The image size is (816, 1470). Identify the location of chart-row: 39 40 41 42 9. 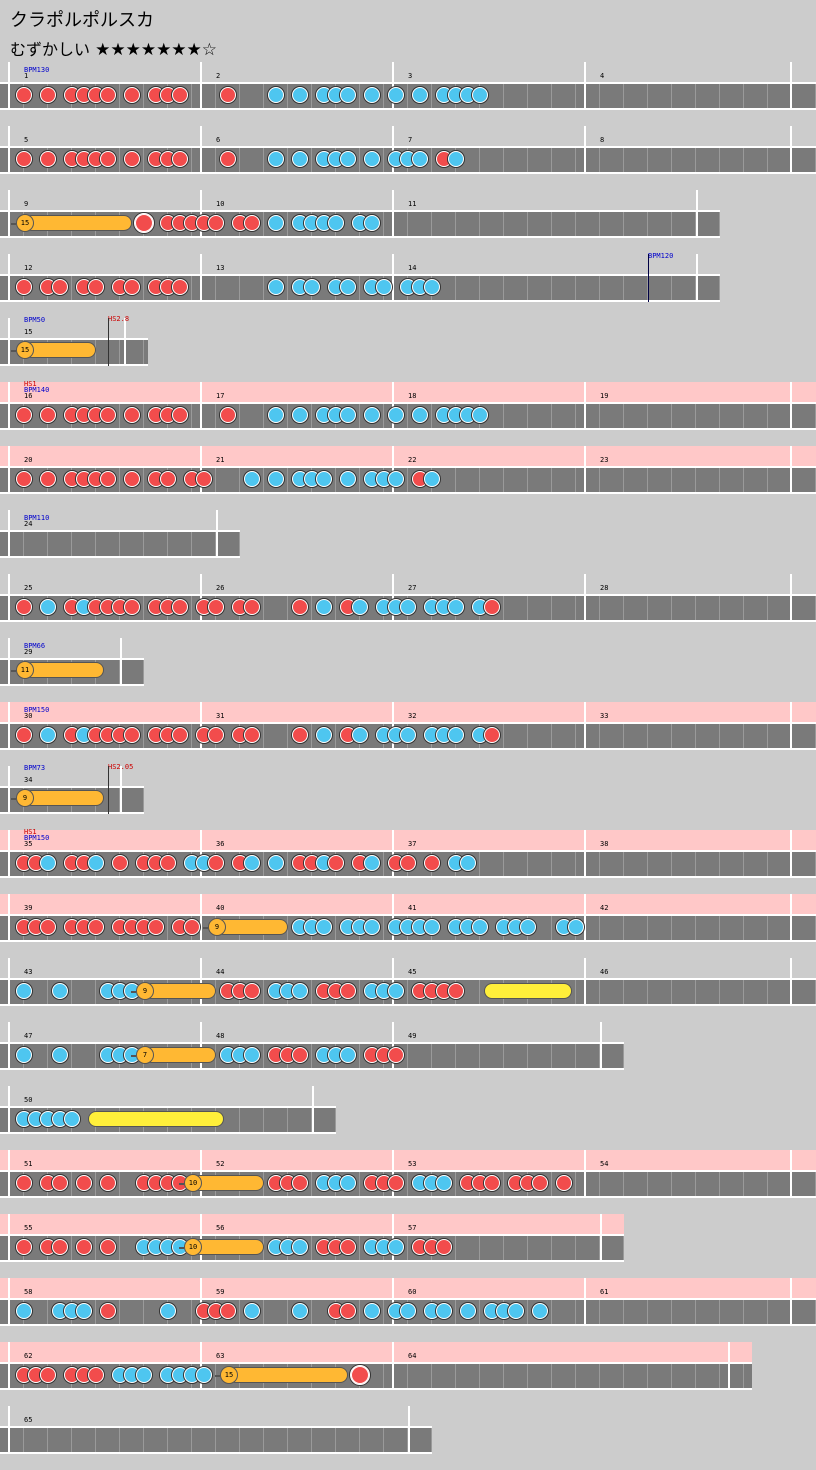
(408, 926).